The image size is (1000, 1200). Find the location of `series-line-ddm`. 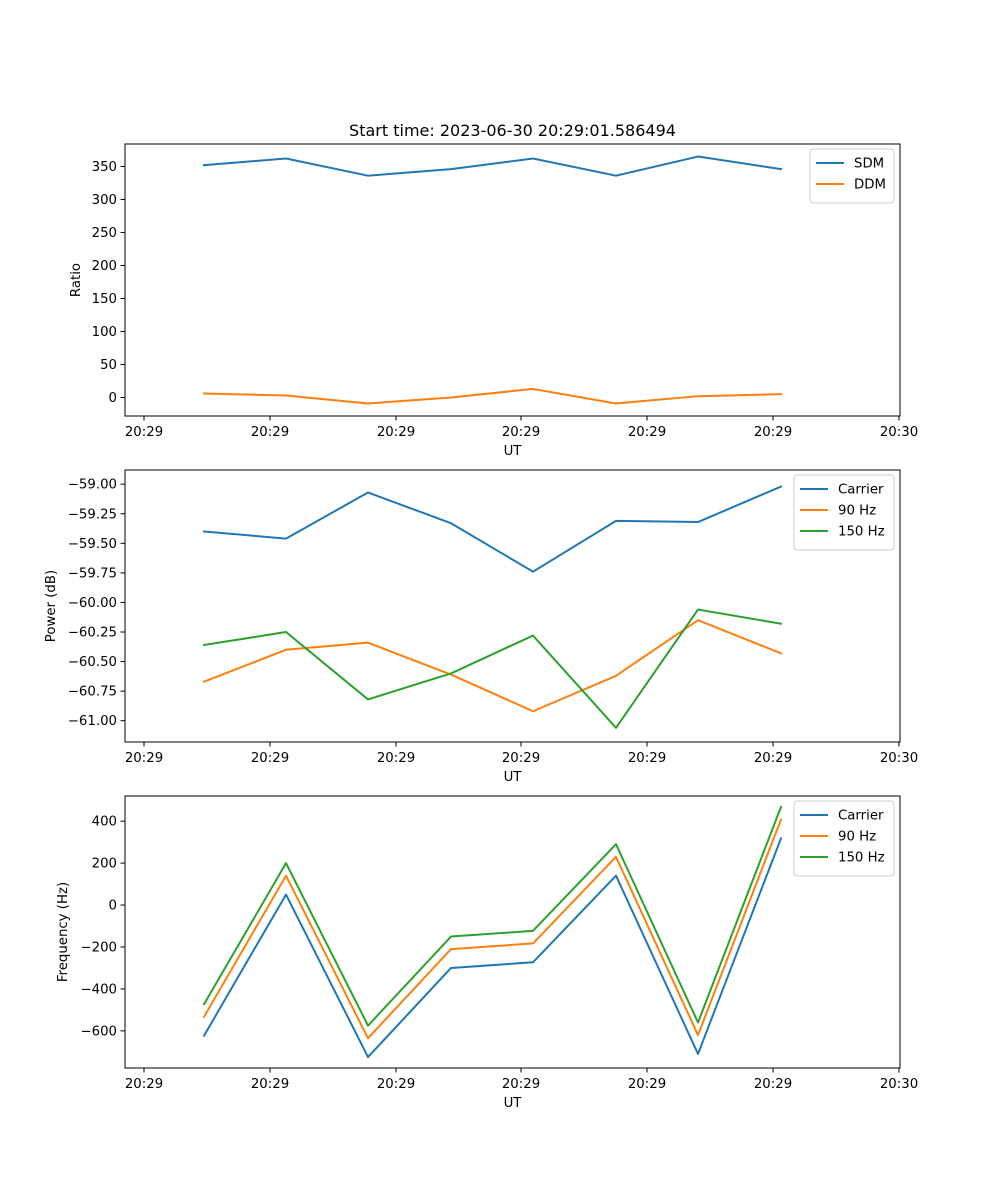

series-line-ddm is located at coordinates (492, 396).